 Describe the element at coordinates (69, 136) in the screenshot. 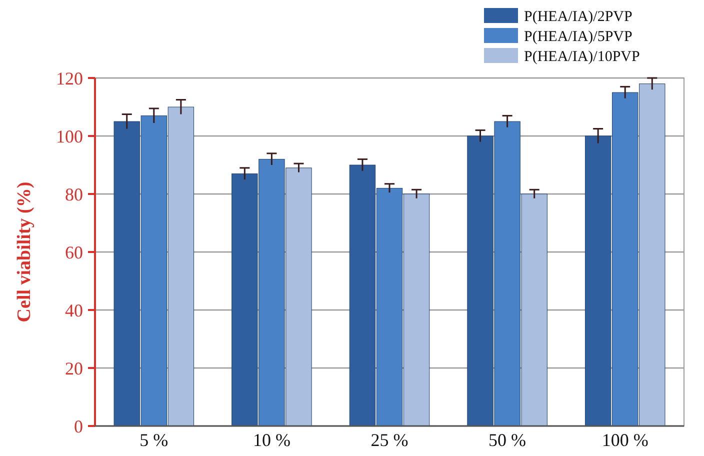

I see `y-tick-label: 100` at that location.